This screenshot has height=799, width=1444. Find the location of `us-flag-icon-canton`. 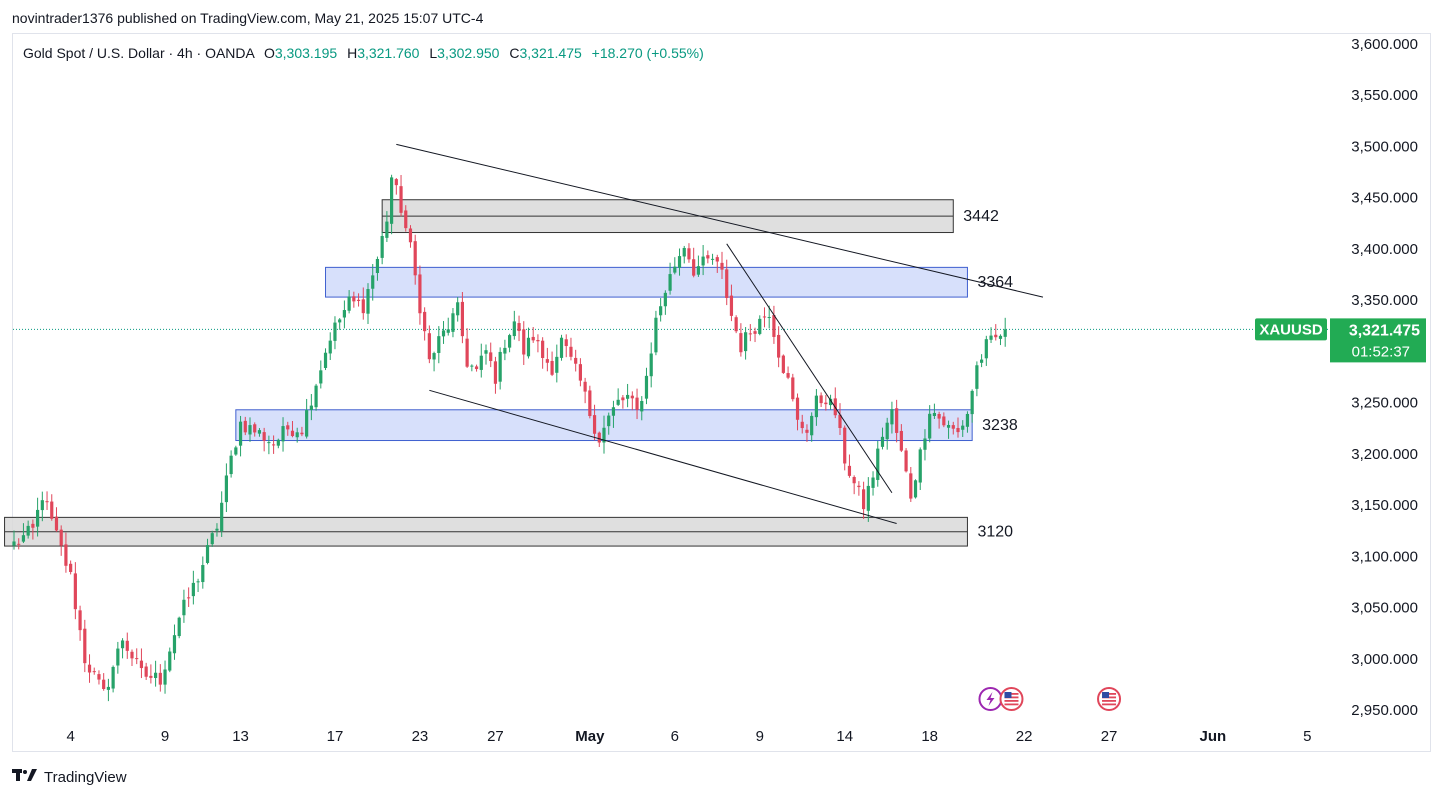

us-flag-icon-canton is located at coordinates (1008, 695).